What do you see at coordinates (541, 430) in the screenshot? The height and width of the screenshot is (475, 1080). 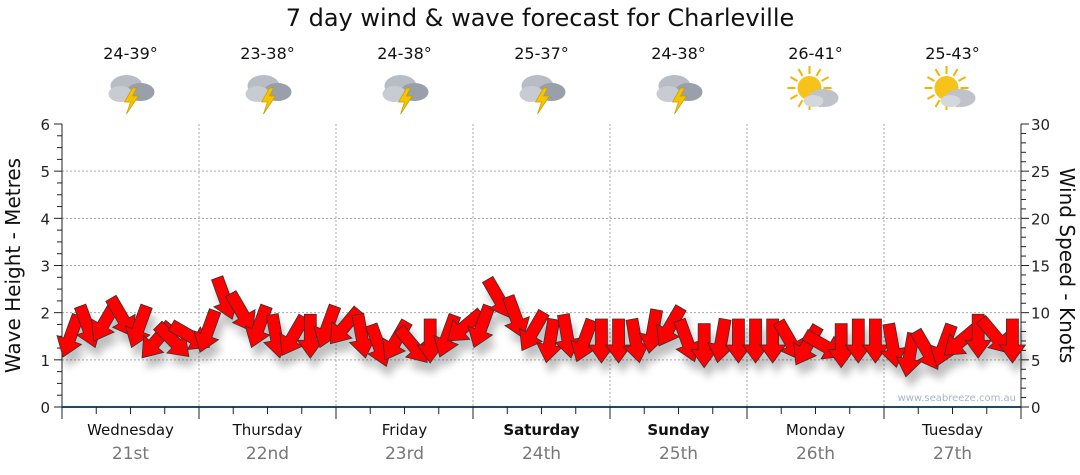 I see `day-label: Saturday` at bounding box center [541, 430].